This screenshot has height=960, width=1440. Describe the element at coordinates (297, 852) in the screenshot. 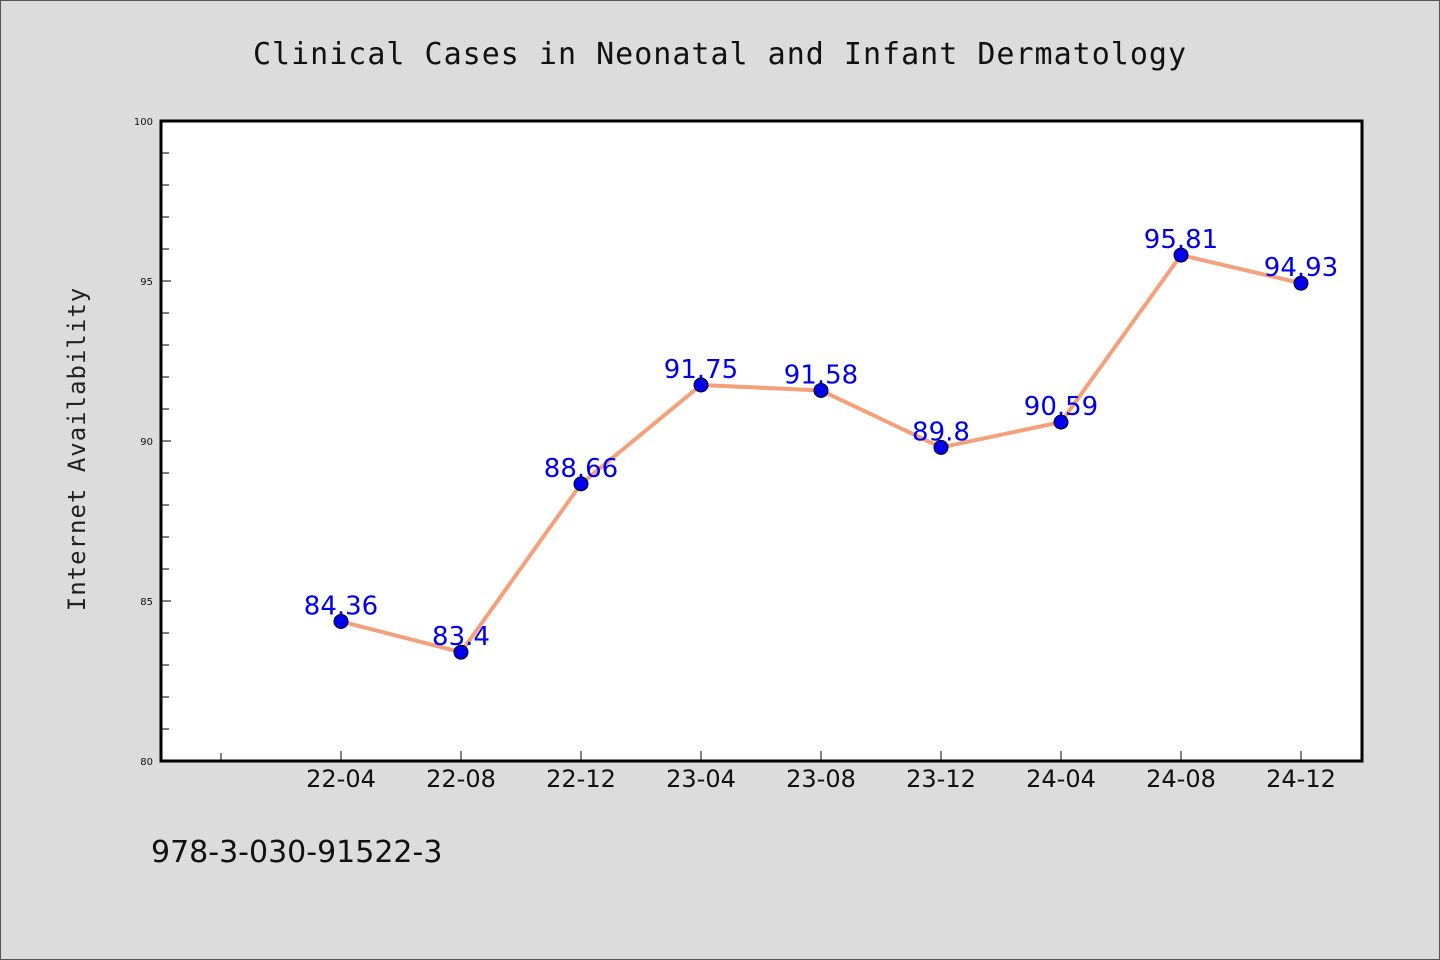

I see `isbn-footer: 978-3-030-91522-3` at that location.